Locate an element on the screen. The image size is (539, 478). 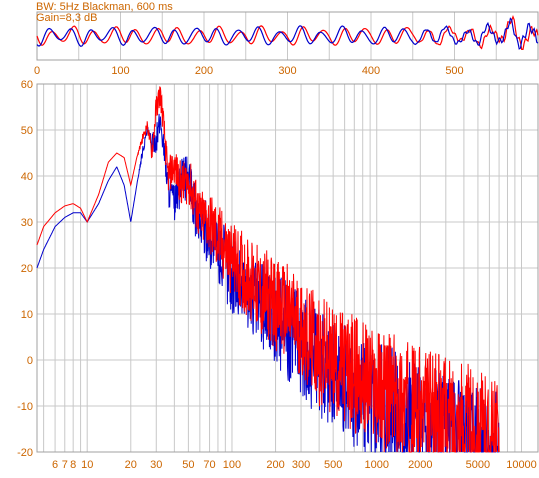
spectrum-x-tick-label: 70 is located at coordinates (209, 465).